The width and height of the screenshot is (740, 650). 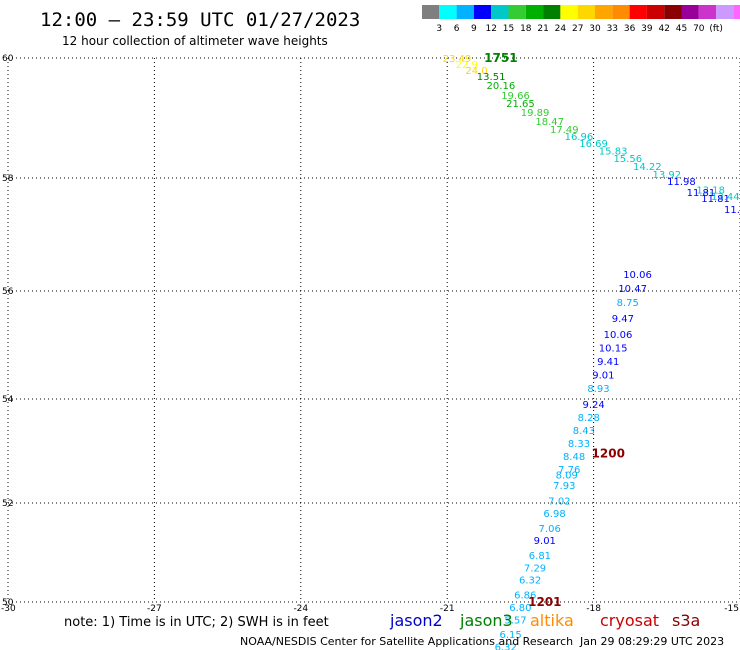 I want to click on color-scale-label: 12, so click(x=490, y=29).